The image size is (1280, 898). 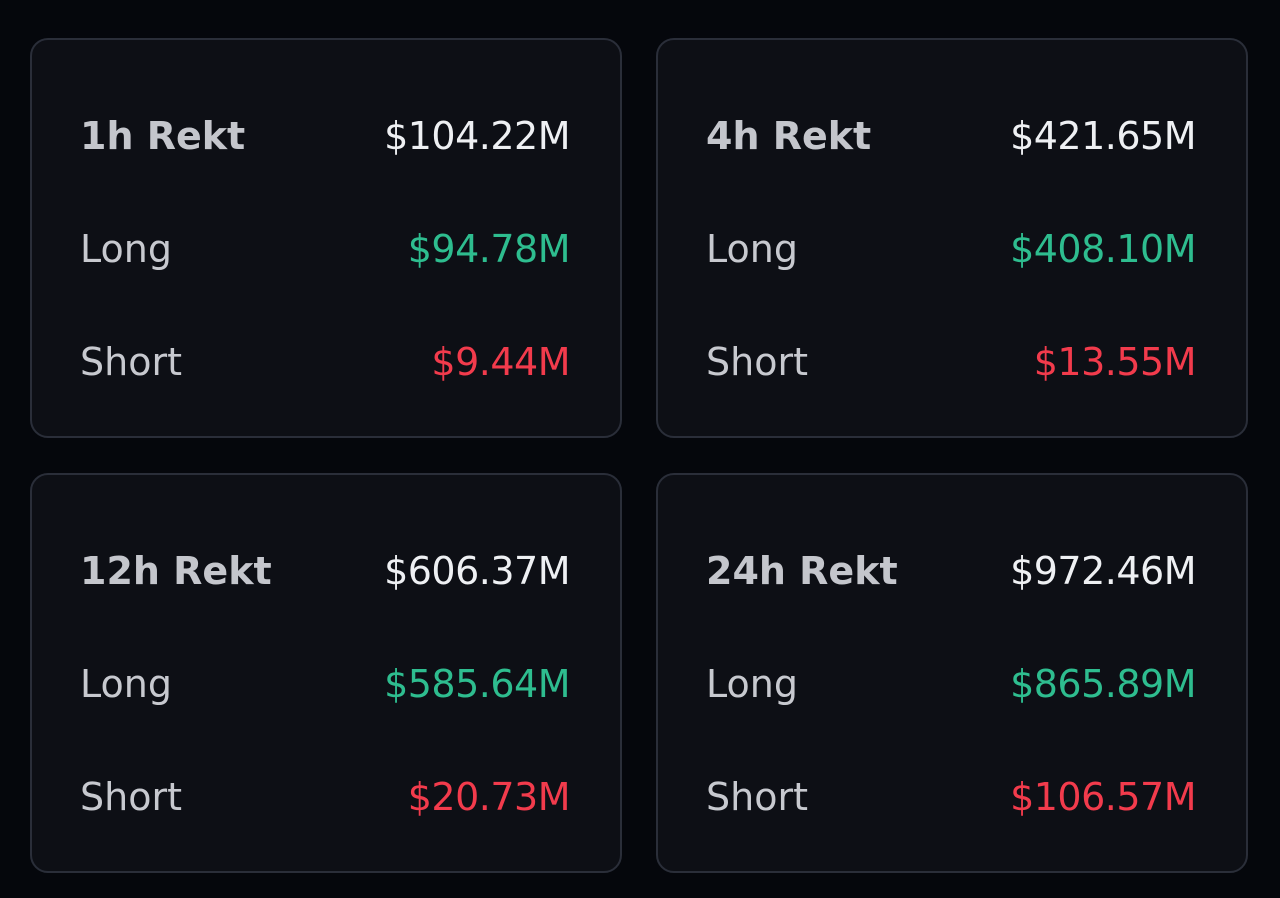 I want to click on total-label: 4h Rekt, so click(x=789, y=136).